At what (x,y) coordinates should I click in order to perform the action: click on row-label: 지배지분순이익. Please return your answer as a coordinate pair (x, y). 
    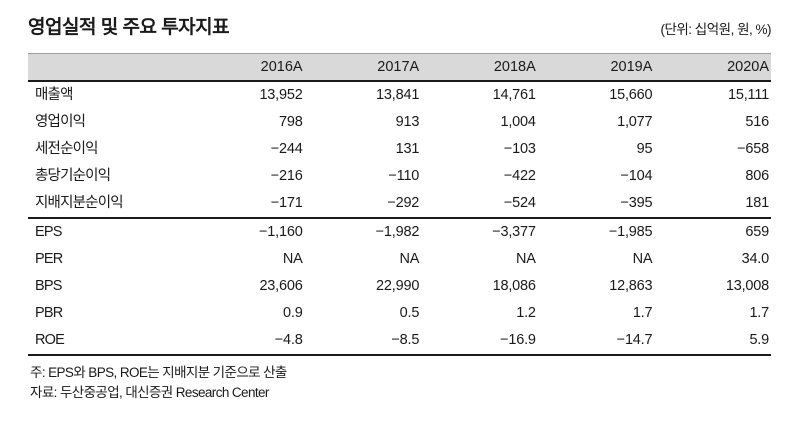
    Looking at the image, I should click on (79, 203).